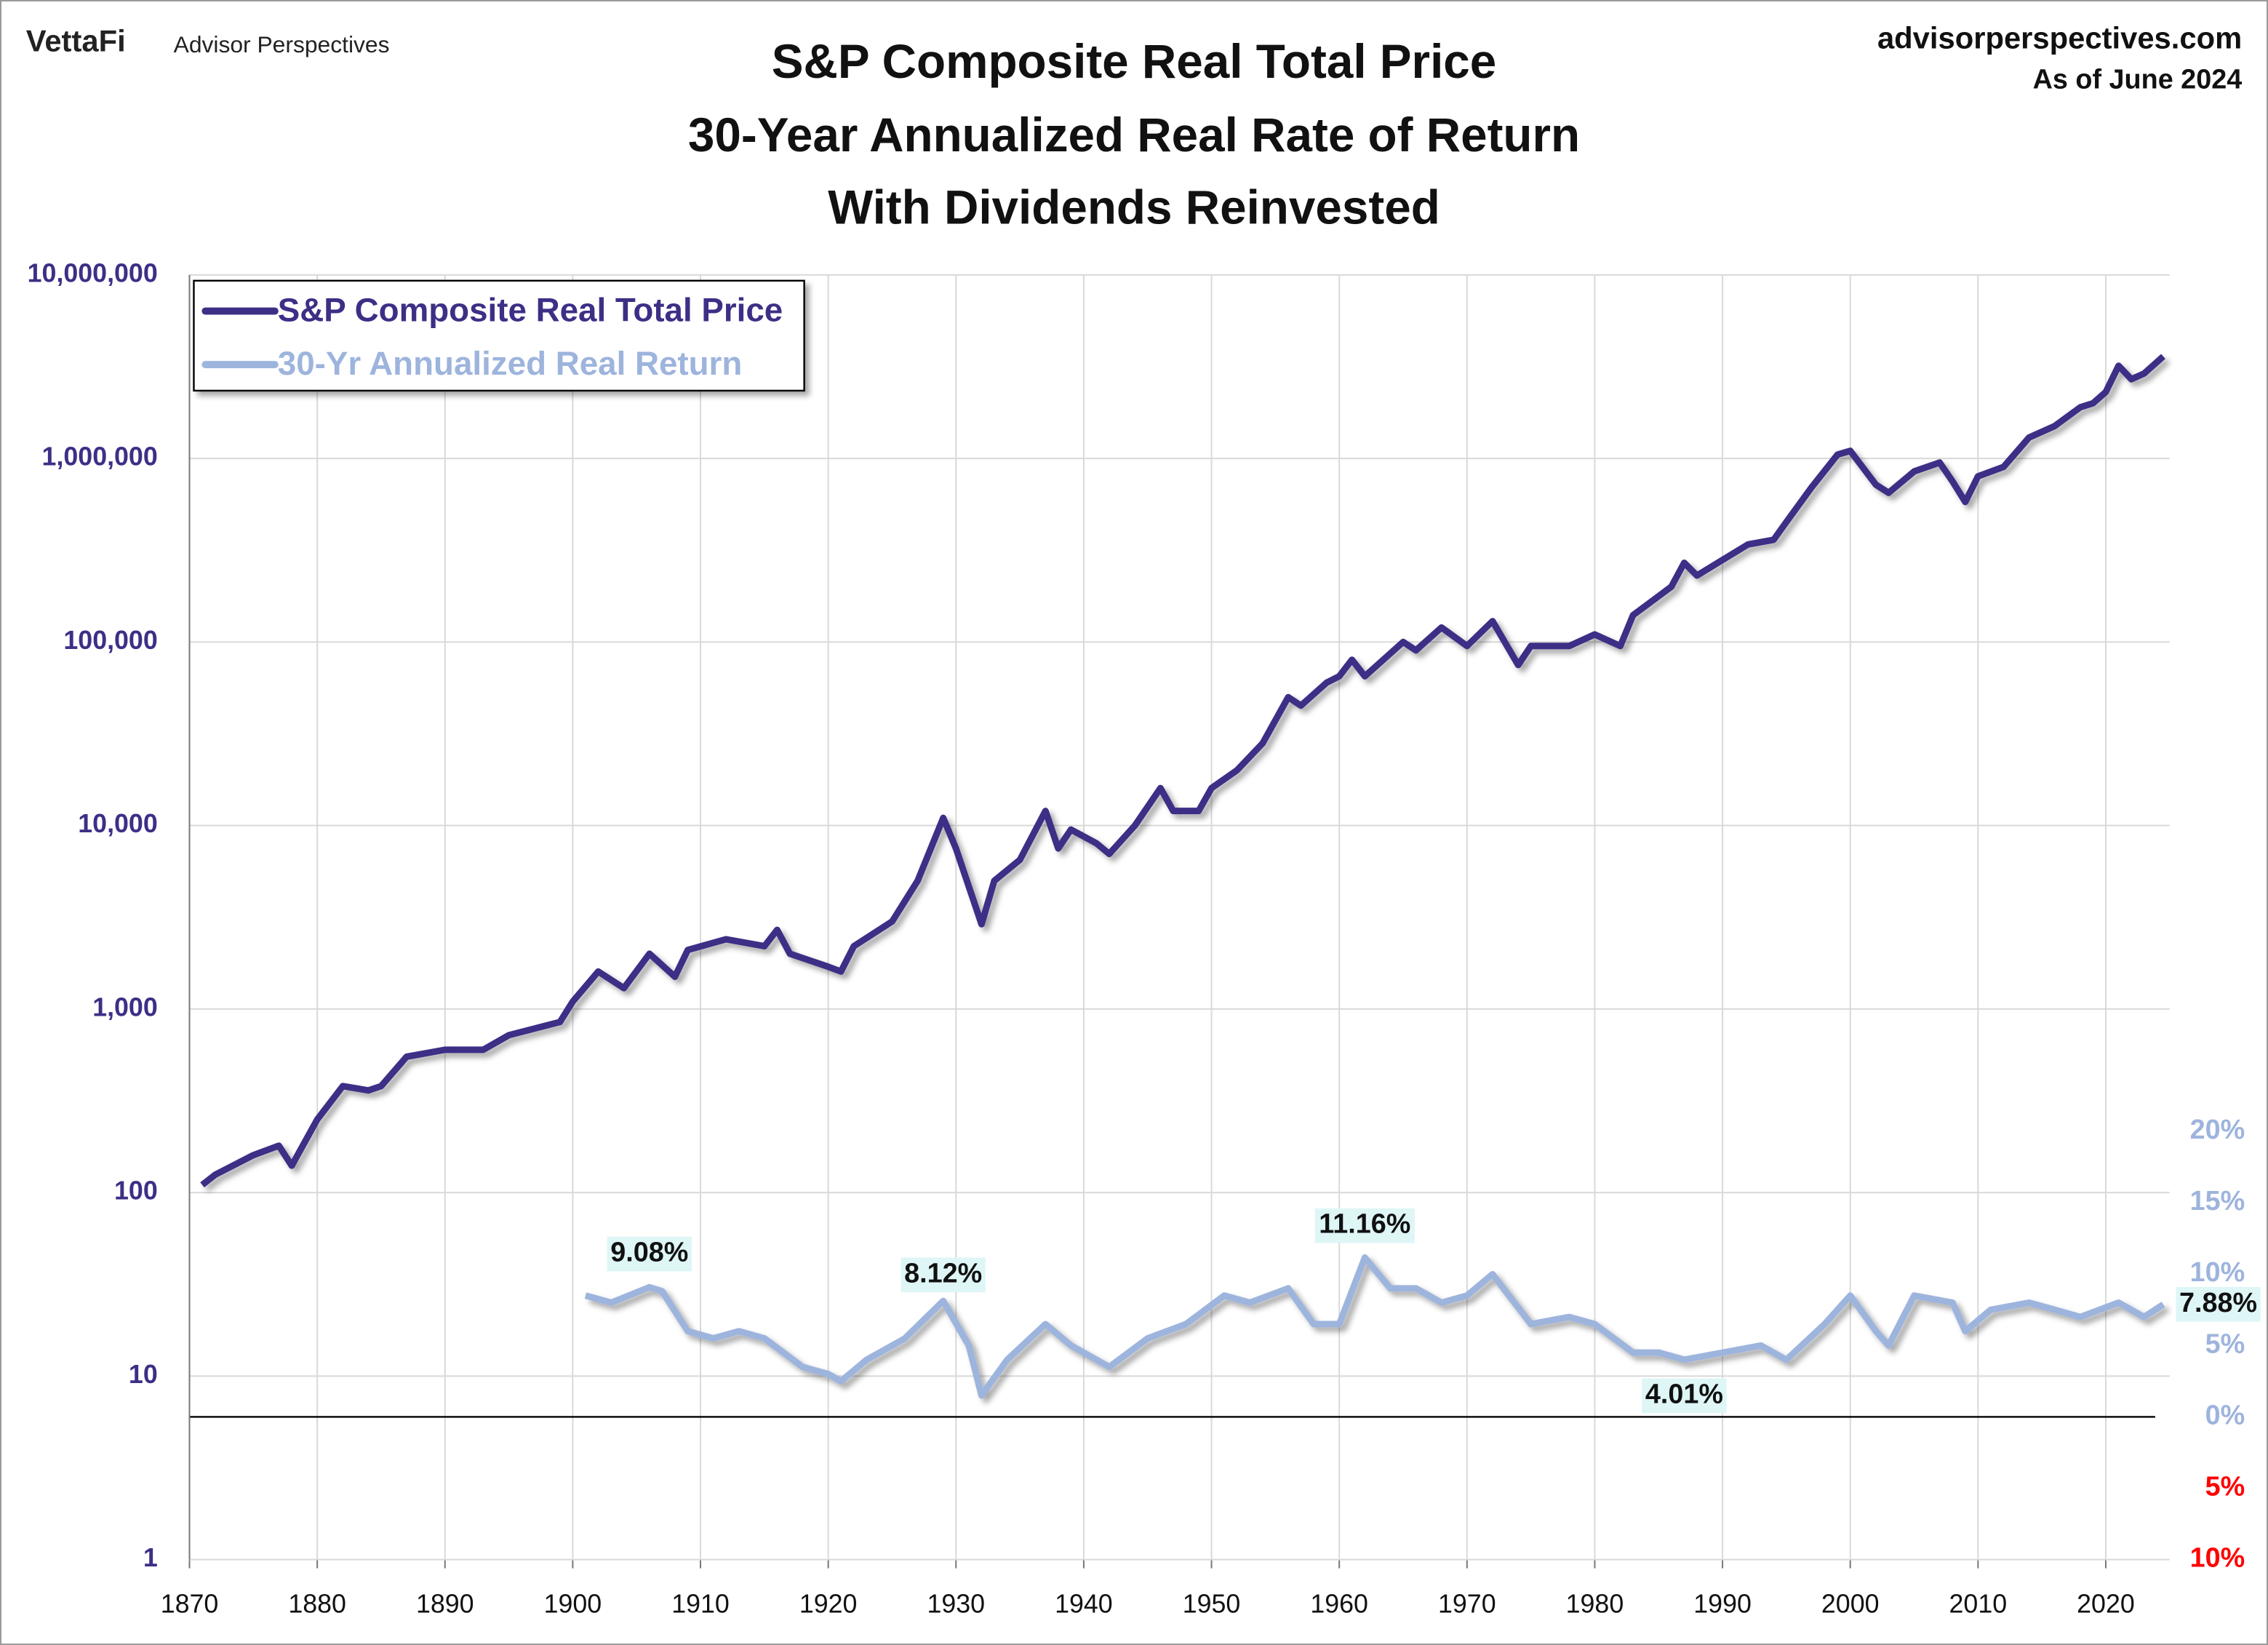 This screenshot has height=1645, width=2268. I want to click on x-tick-label: 1980, so click(1595, 1604).